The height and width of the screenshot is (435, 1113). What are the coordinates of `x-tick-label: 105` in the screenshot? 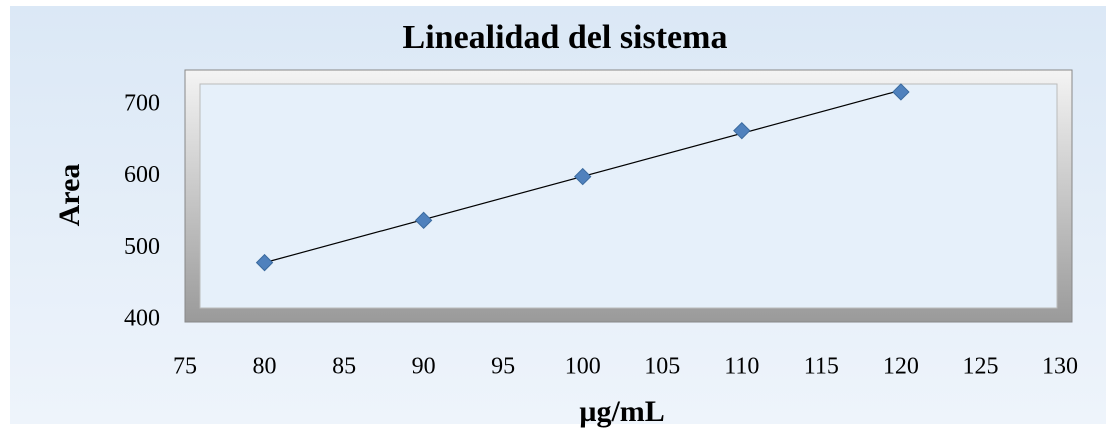 It's located at (662, 367).